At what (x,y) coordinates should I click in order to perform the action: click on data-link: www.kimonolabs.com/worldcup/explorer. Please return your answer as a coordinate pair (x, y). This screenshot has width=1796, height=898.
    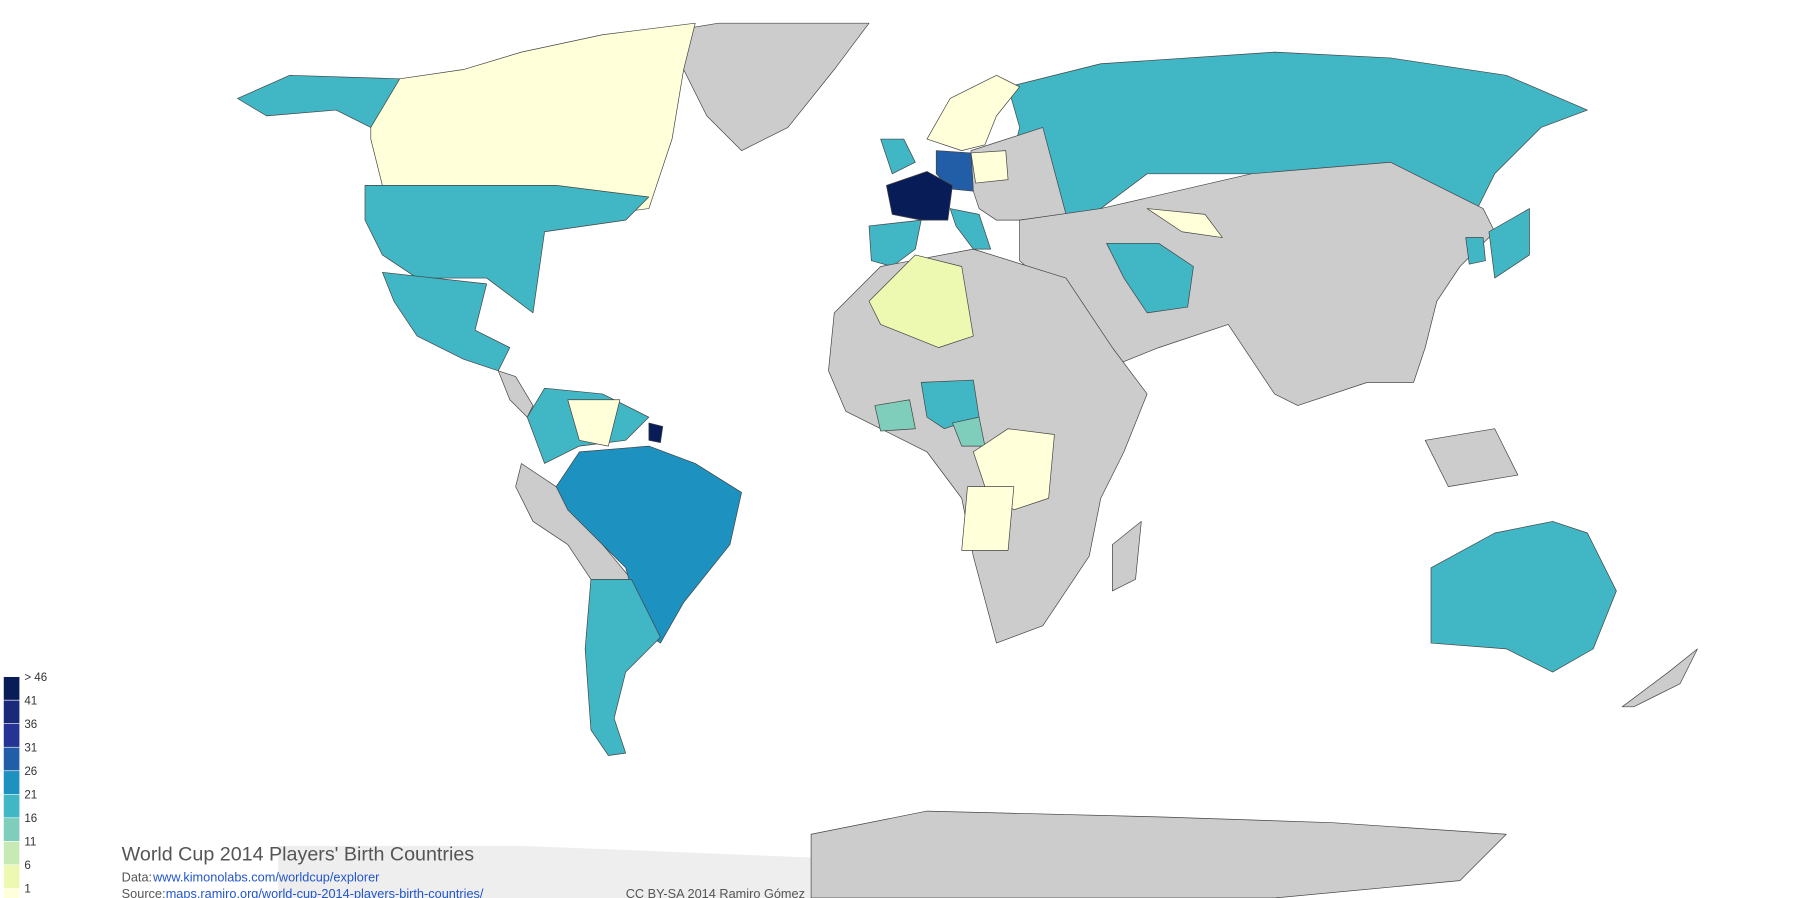
    Looking at the image, I should click on (266, 877).